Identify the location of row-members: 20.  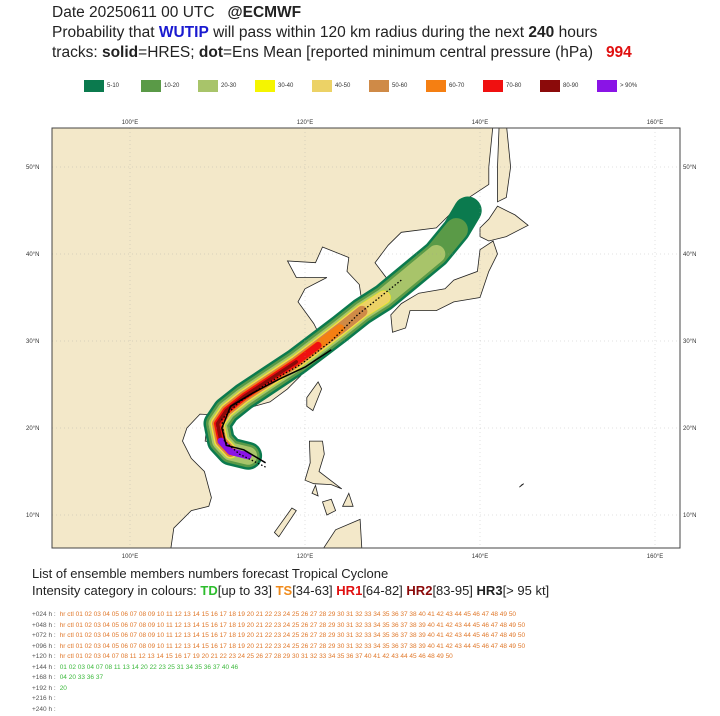
(63, 688).